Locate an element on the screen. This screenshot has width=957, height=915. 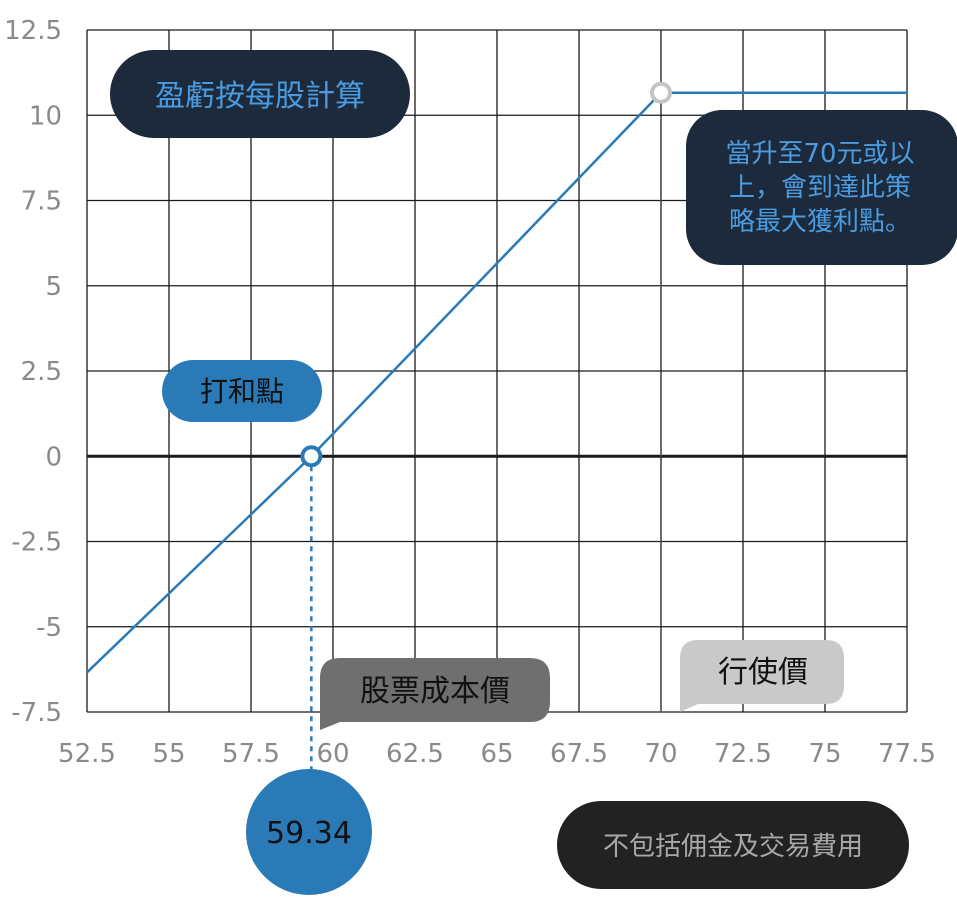
cost-value: 59.34 is located at coordinates (309, 833).